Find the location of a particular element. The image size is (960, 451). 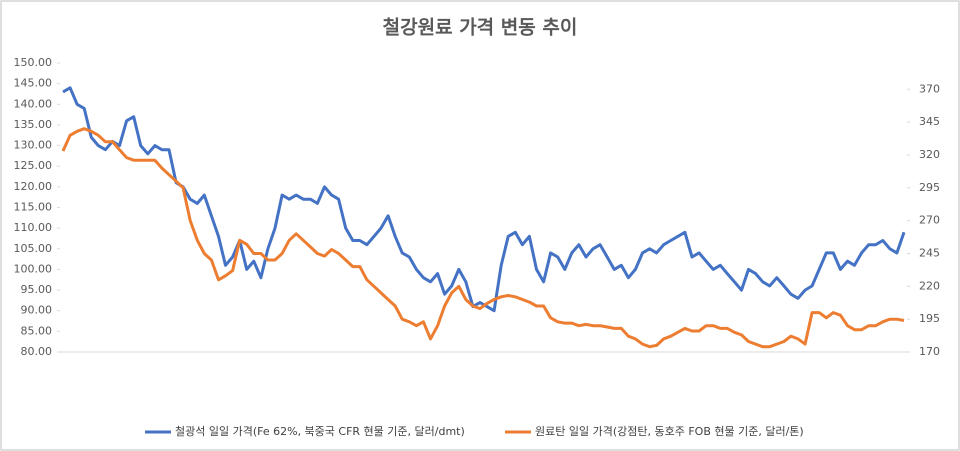

legend-label: 철광석 일일 가격(Fe 62%, 북중국 CFR 현물 기준, 달러/dmt) is located at coordinates (320, 431).